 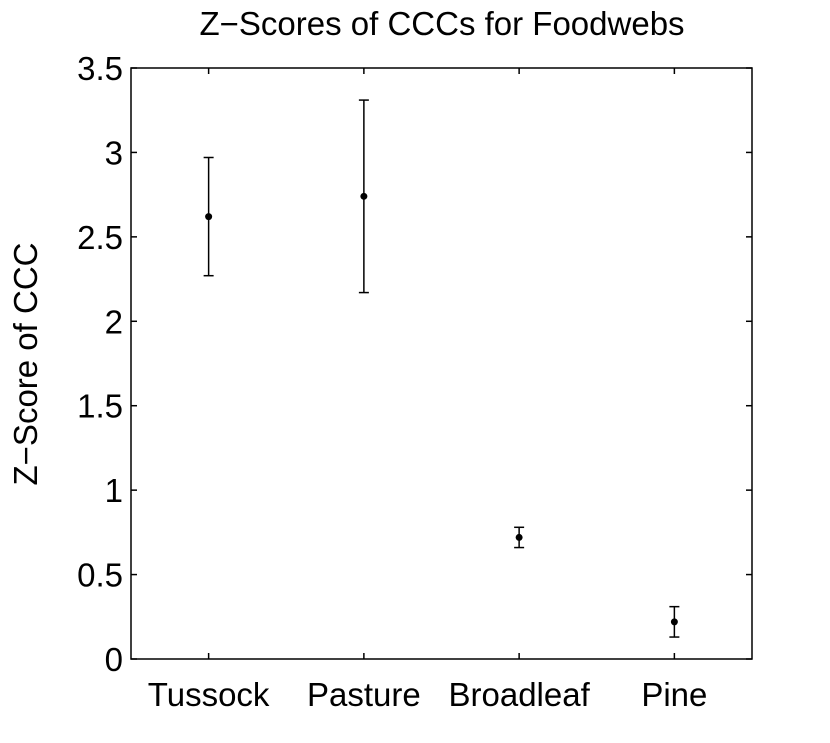 What do you see at coordinates (25, 364) in the screenshot?
I see `y-axis-label: Z−Score of CCC` at bounding box center [25, 364].